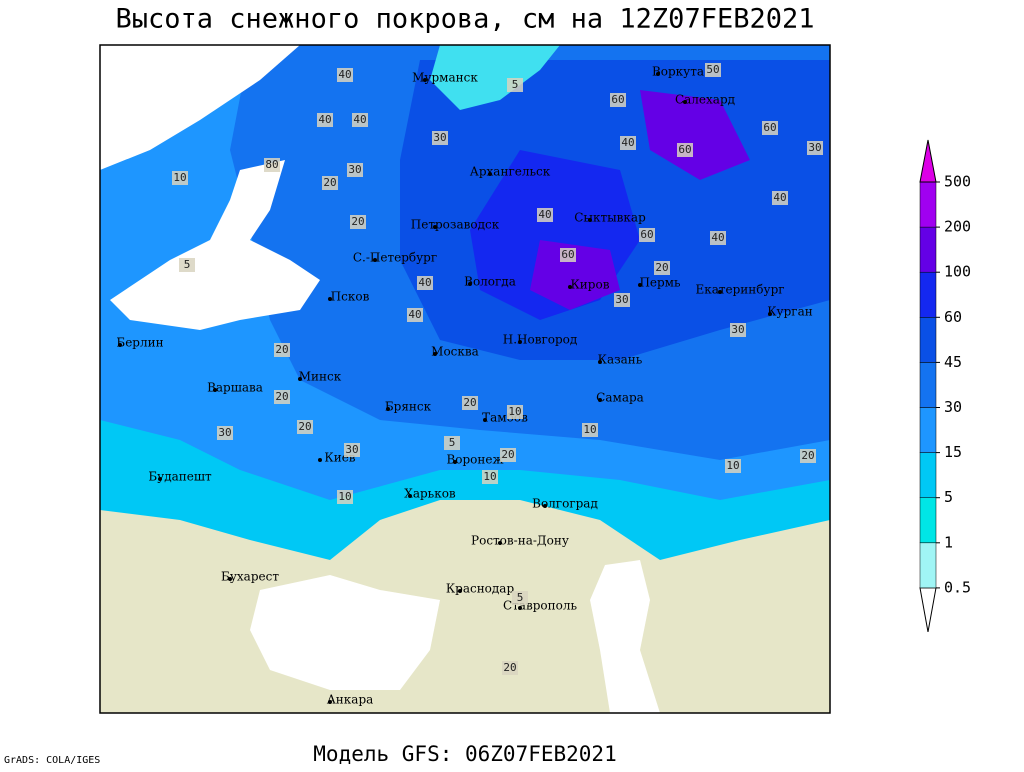 This screenshot has width=1024, height=772. Describe the element at coordinates (250, 577) in the screenshot. I see `city-label: Бухарест` at that location.